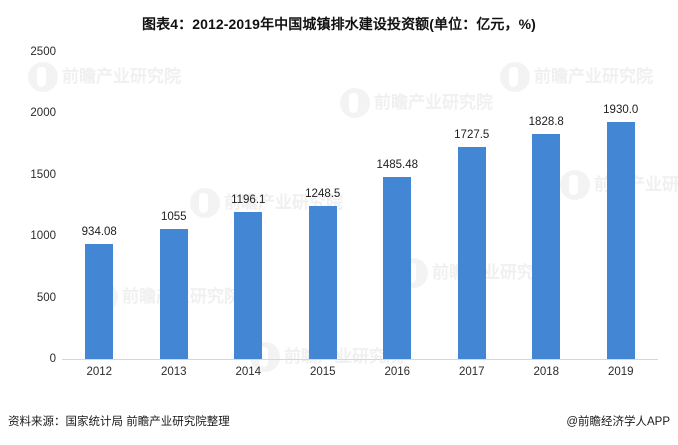 Image resolution: width=678 pixels, height=445 pixels. What do you see at coordinates (99, 372) in the screenshot?
I see `x-axis-tick-label: 2012` at bounding box center [99, 372].